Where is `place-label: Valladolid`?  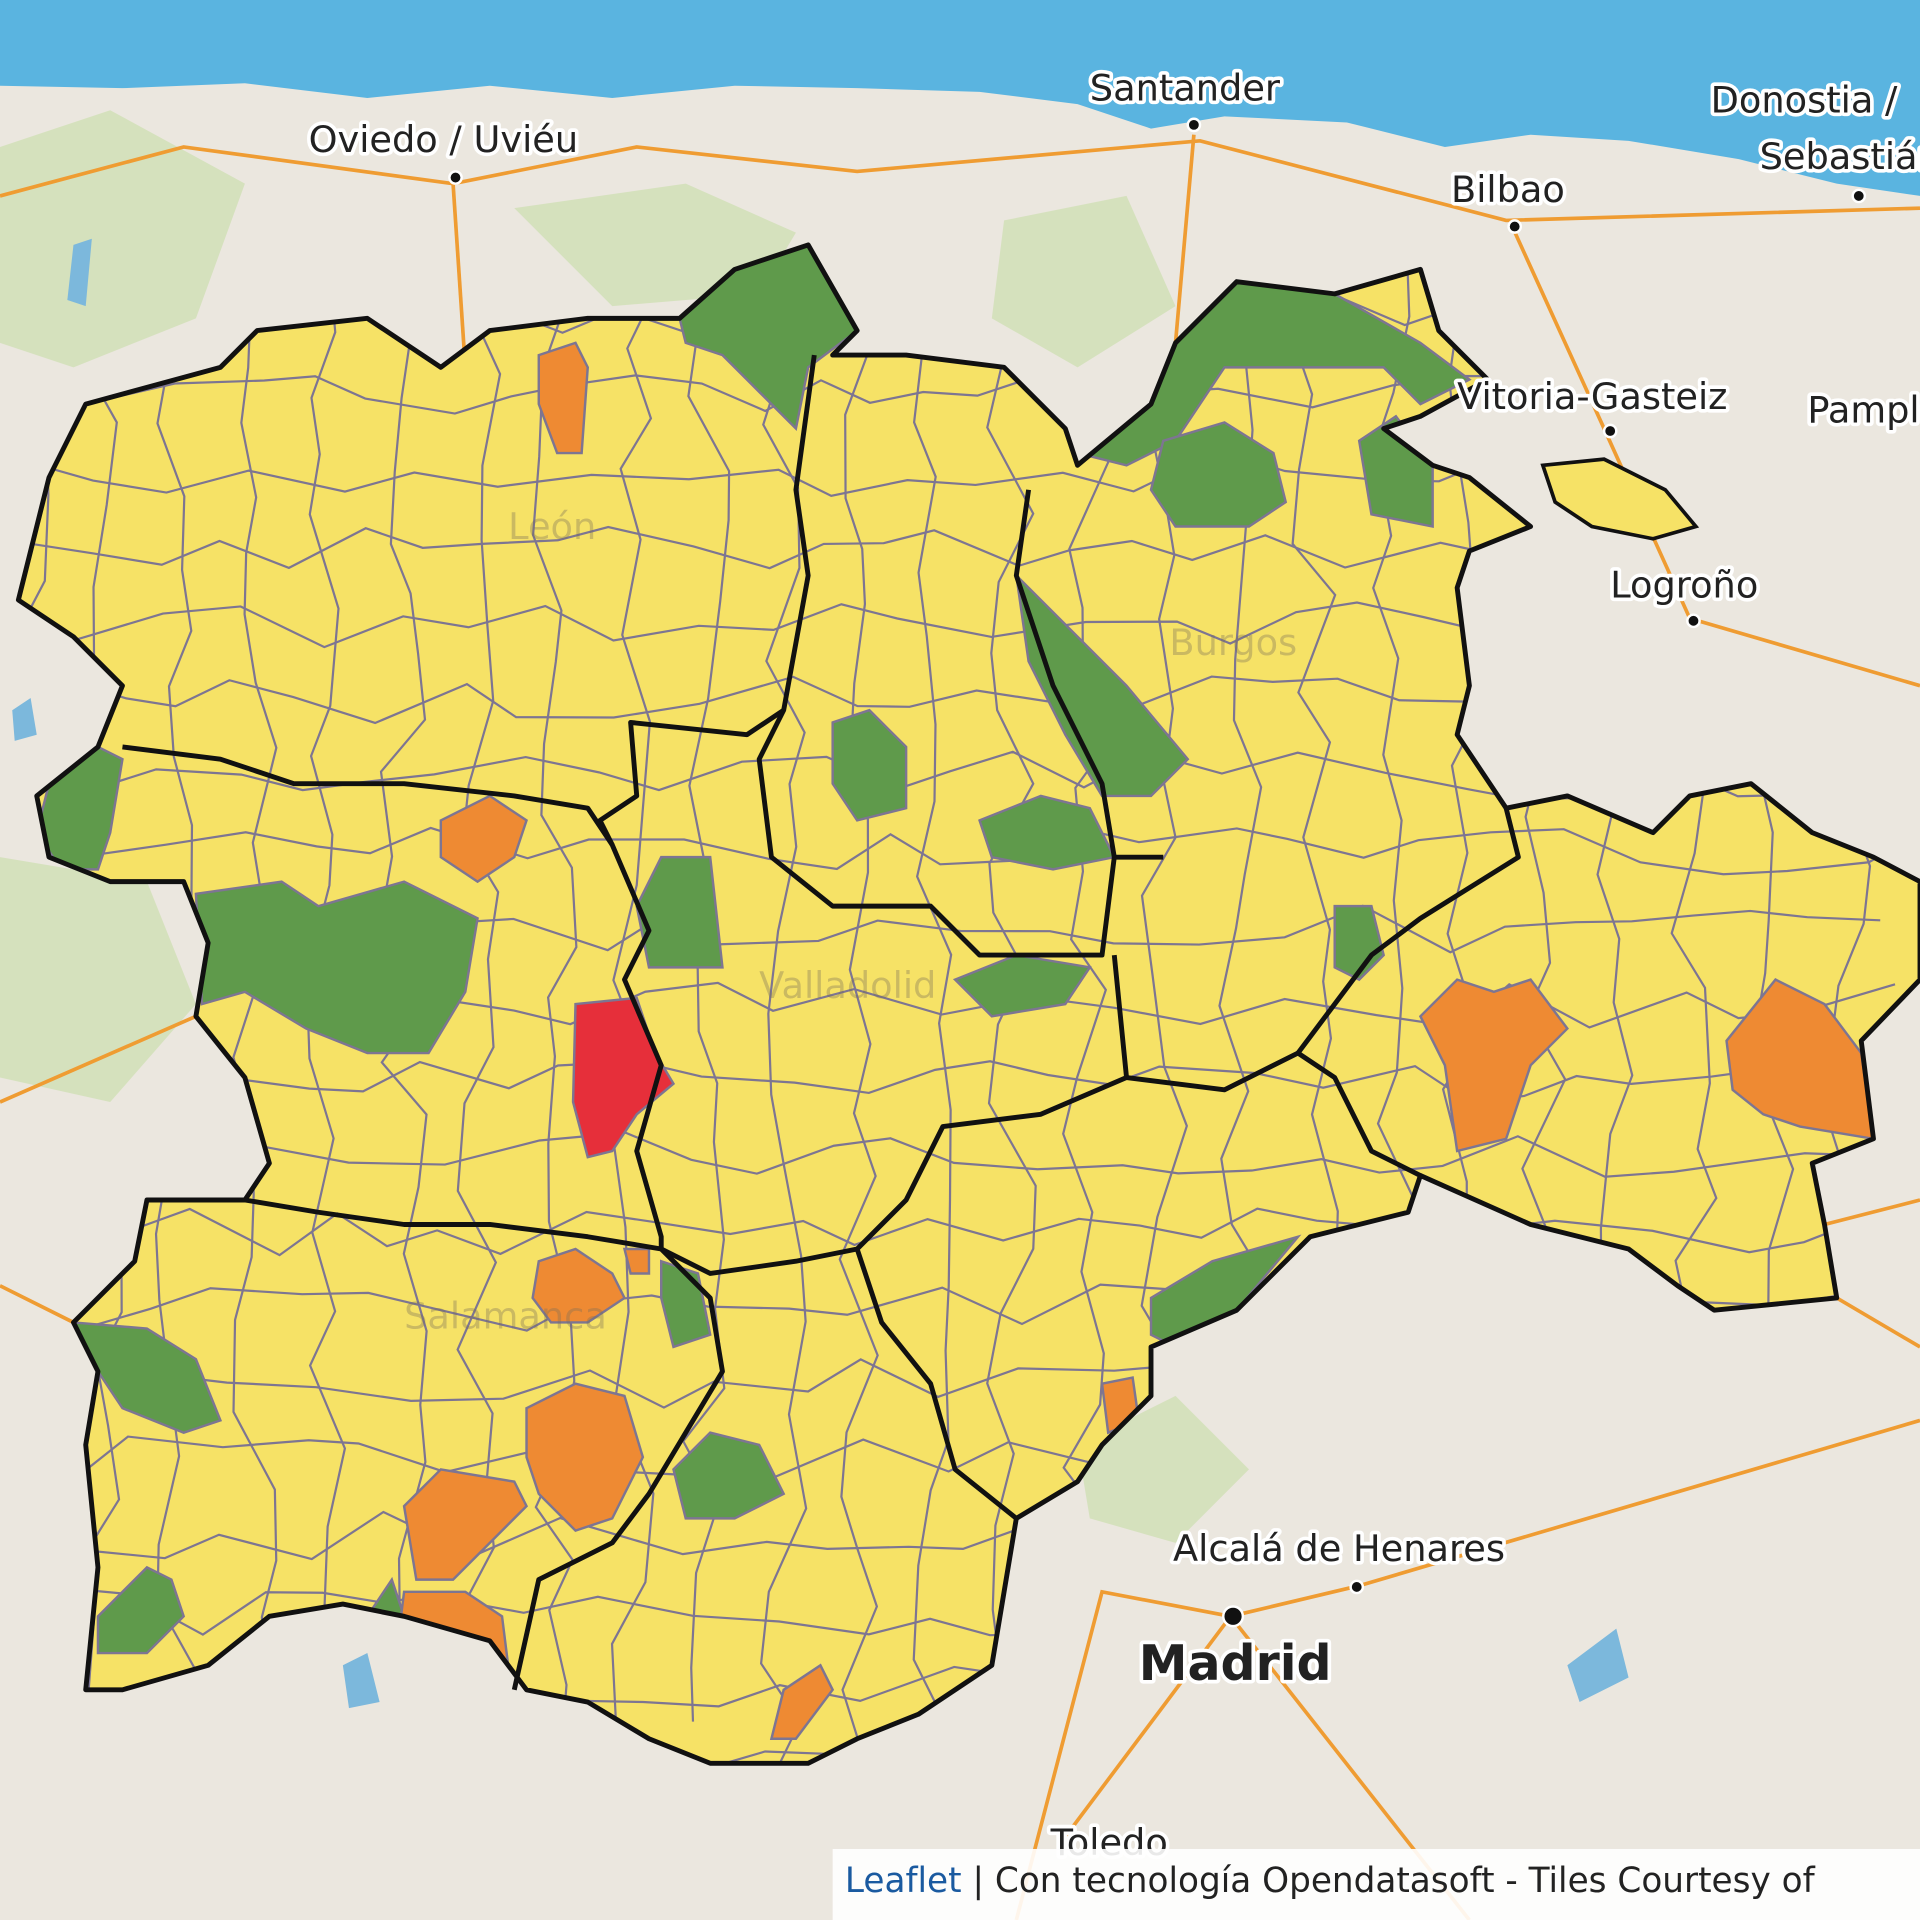 place-label: Valladolid is located at coordinates (847, 985).